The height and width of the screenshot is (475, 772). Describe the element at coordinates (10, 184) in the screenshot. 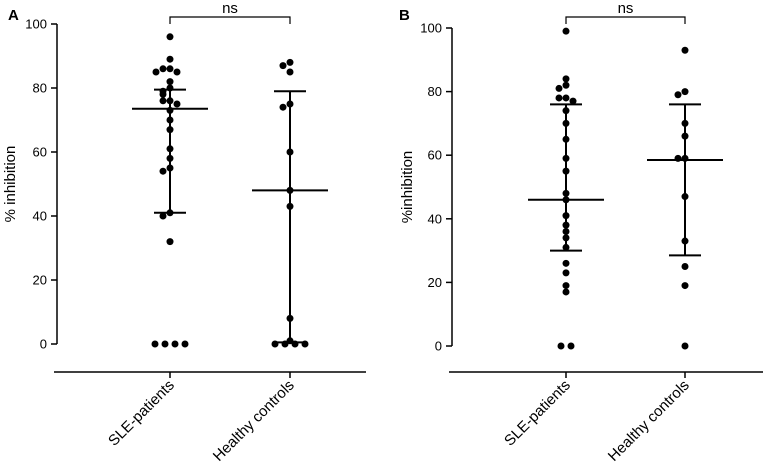

I see `y-axis-title: % inhibition` at that location.